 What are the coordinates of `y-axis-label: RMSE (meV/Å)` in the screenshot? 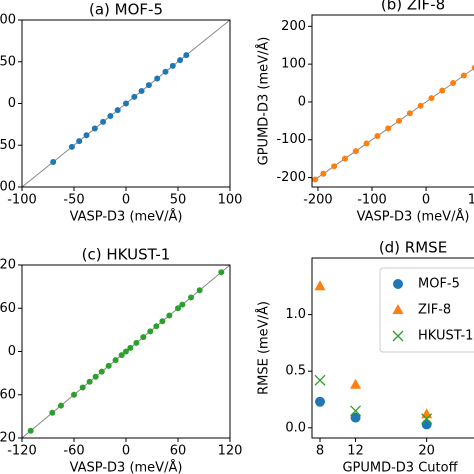 It's located at (264, 348).